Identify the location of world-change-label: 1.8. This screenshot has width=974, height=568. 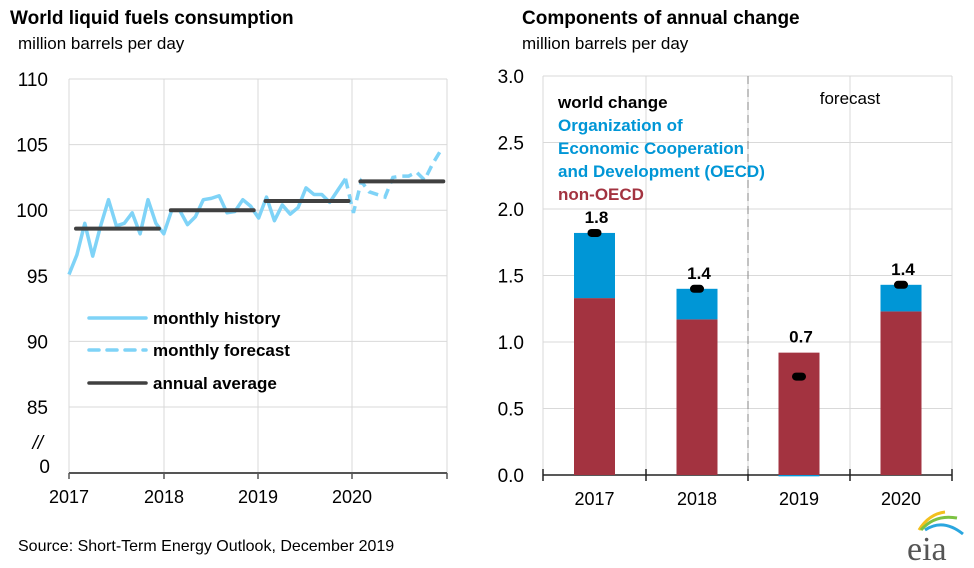
(597, 217).